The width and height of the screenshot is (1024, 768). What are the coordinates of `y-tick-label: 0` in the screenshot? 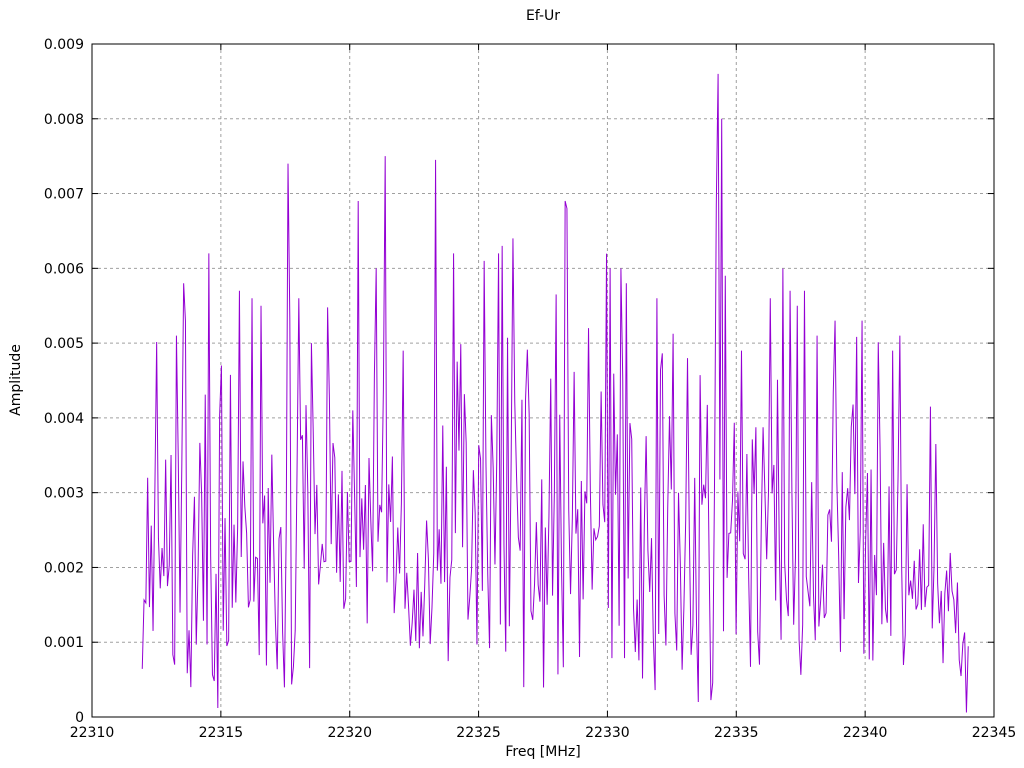 It's located at (79, 718).